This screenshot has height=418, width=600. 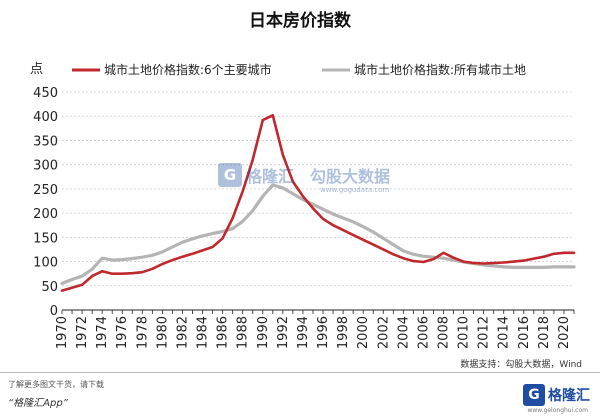 I want to click on legend-label-1: 城市土地价格指数:6个主要城市, so click(x=188, y=69).